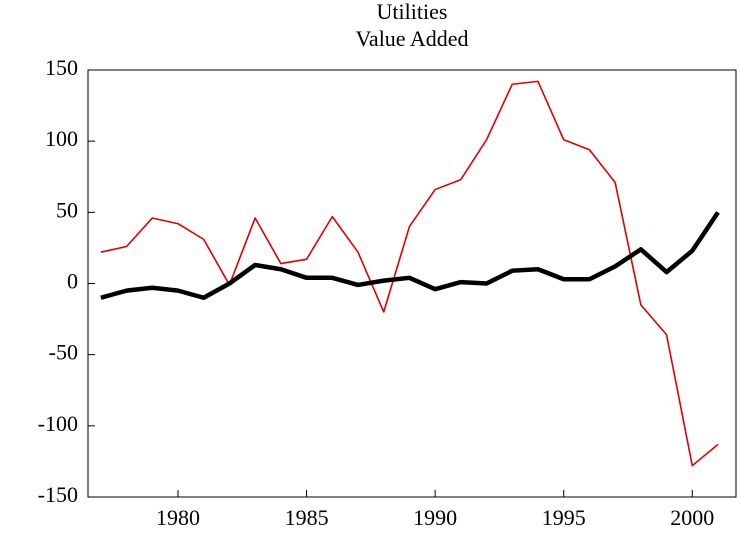 This screenshot has height=541, width=740. What do you see at coordinates (412, 12) in the screenshot?
I see `chart-title: Utilities` at bounding box center [412, 12].